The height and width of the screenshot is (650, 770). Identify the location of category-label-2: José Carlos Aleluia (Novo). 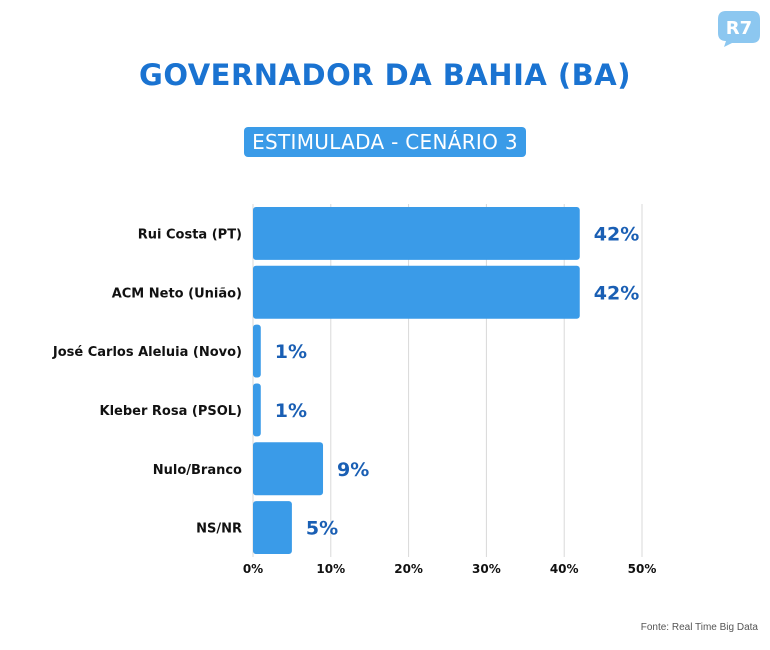
(147, 352).